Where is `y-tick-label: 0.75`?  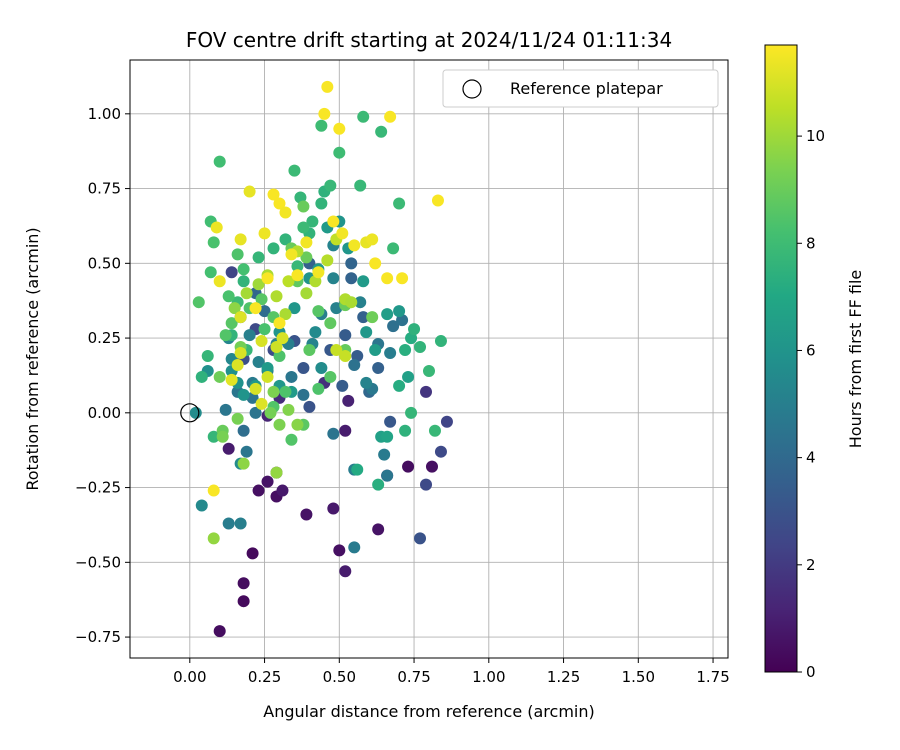
y-tick-label: 0.75 is located at coordinates (104, 189).